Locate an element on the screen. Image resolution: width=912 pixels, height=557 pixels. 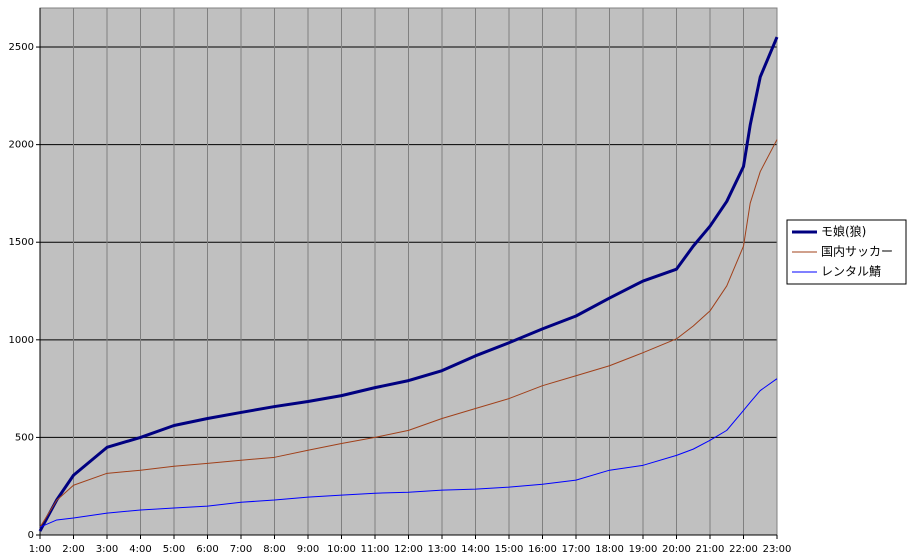
legend-label: モ娘(狼) is located at coordinates (843, 231).